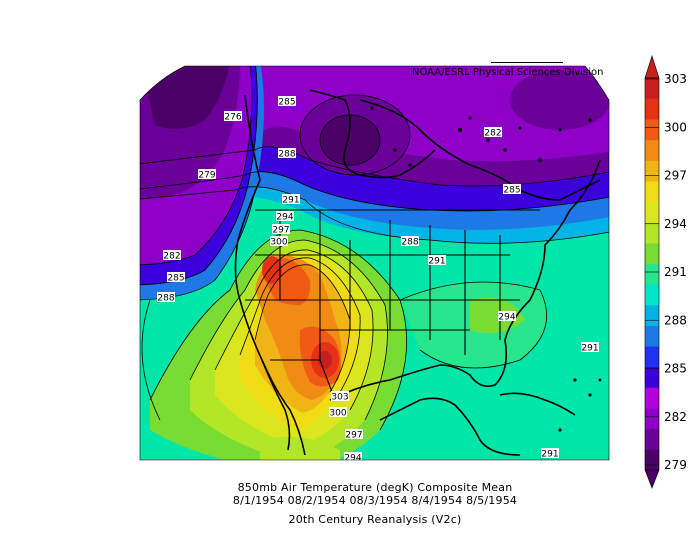 The height and width of the screenshot is (541, 700). I want to click on caption-source: 20th Century Reanalysis (V2c), so click(375, 519).